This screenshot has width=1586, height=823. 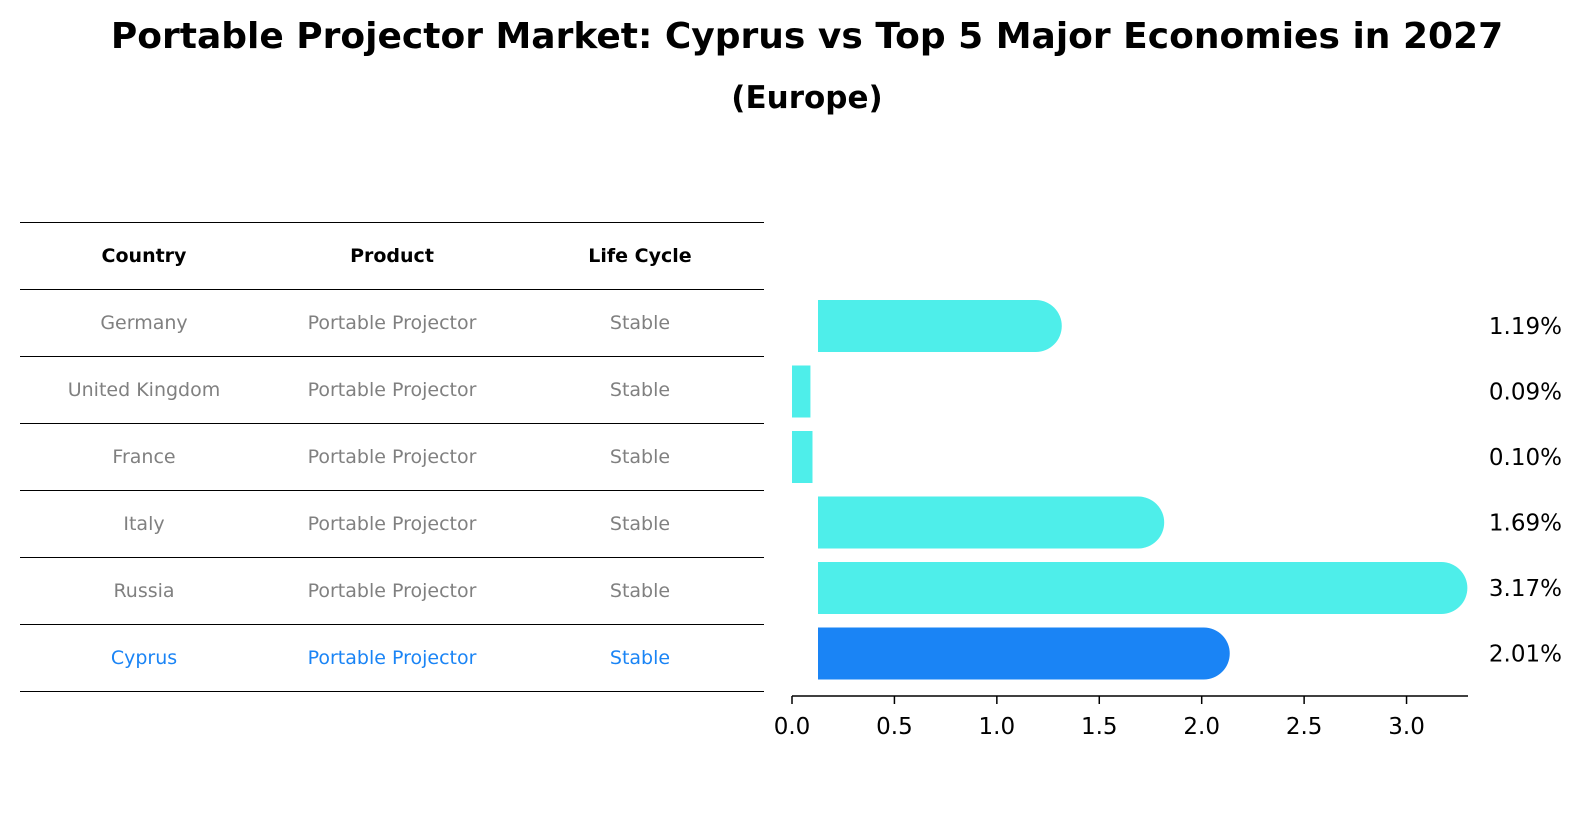 What do you see at coordinates (144, 524) in the screenshot?
I see `cell-country: Italy` at bounding box center [144, 524].